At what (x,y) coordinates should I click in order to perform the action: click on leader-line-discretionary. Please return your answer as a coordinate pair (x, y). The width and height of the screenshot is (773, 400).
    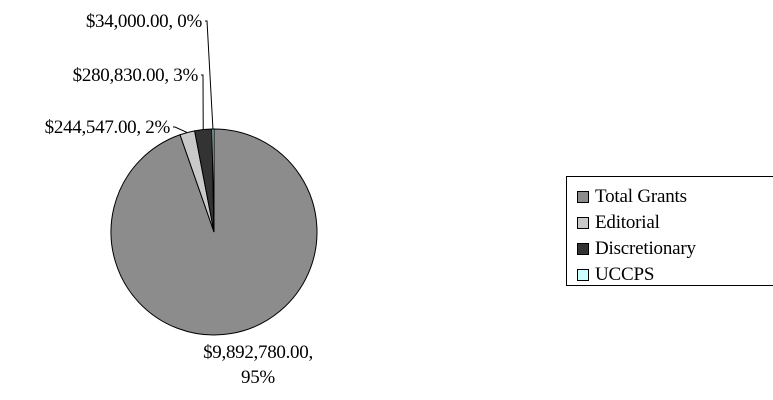
    Looking at the image, I should click on (202, 102).